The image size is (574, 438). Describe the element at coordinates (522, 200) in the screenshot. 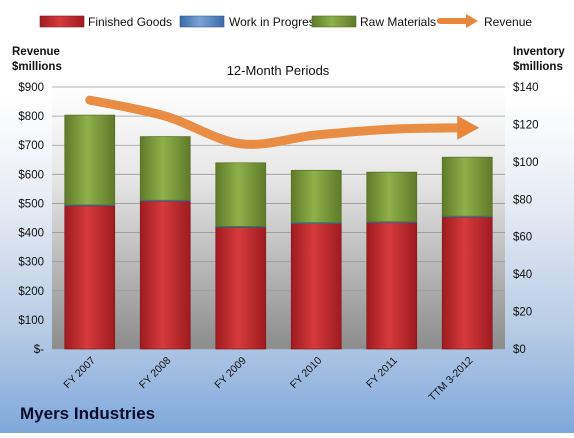

I see `right-tick-label: $80` at that location.